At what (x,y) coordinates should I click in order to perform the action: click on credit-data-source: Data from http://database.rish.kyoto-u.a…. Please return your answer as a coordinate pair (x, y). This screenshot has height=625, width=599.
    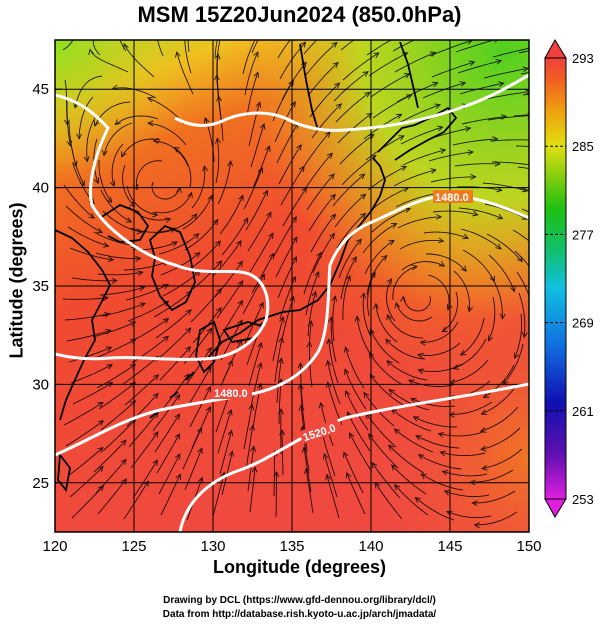
    Looking at the image, I should click on (299, 614).